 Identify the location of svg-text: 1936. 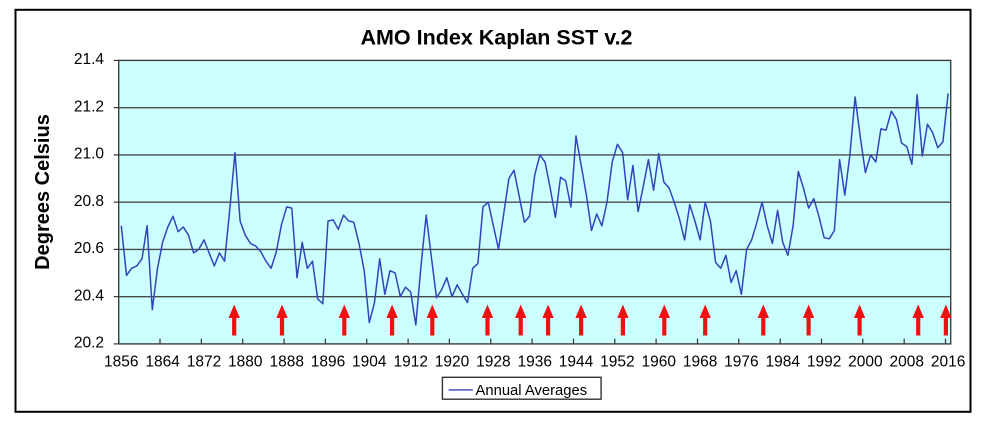
(534, 362).